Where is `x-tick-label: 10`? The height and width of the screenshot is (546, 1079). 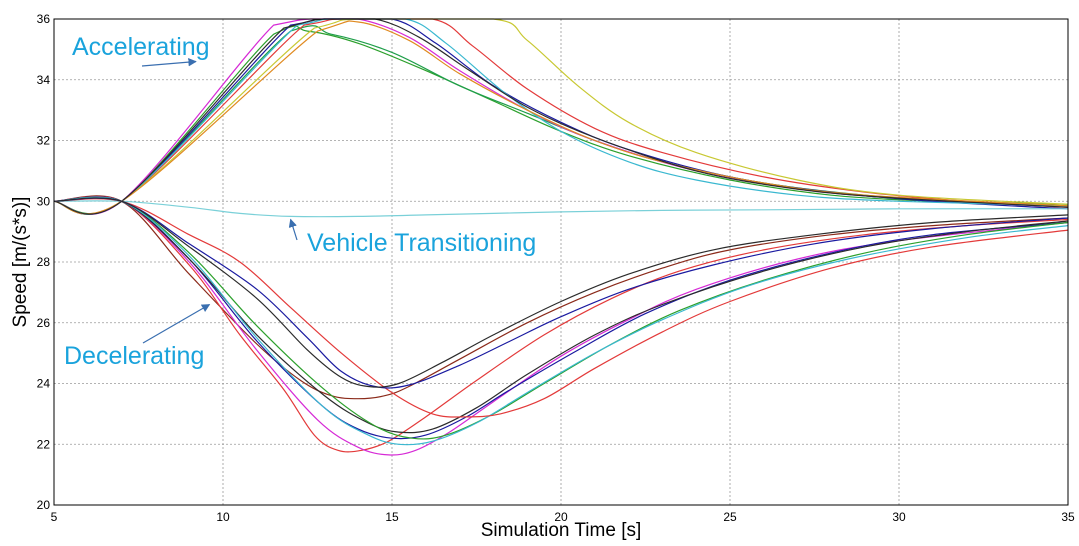 x-tick-label: 10 is located at coordinates (223, 517).